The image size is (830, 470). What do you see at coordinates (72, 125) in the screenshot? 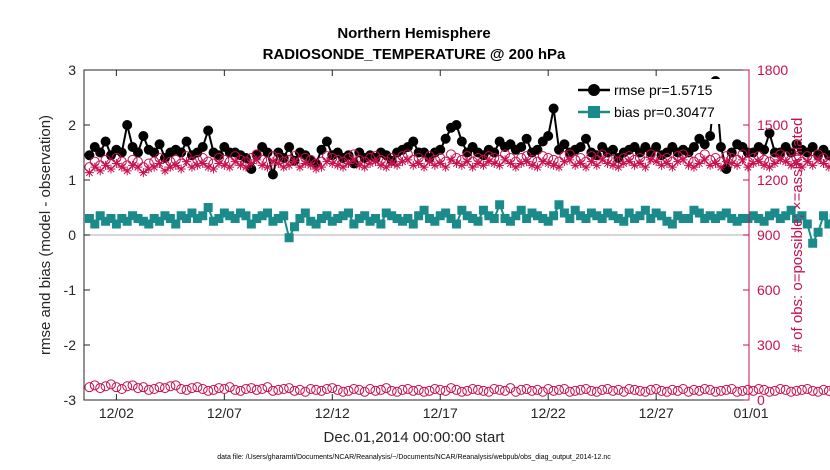
I see `y-tick-label: 2` at bounding box center [72, 125].